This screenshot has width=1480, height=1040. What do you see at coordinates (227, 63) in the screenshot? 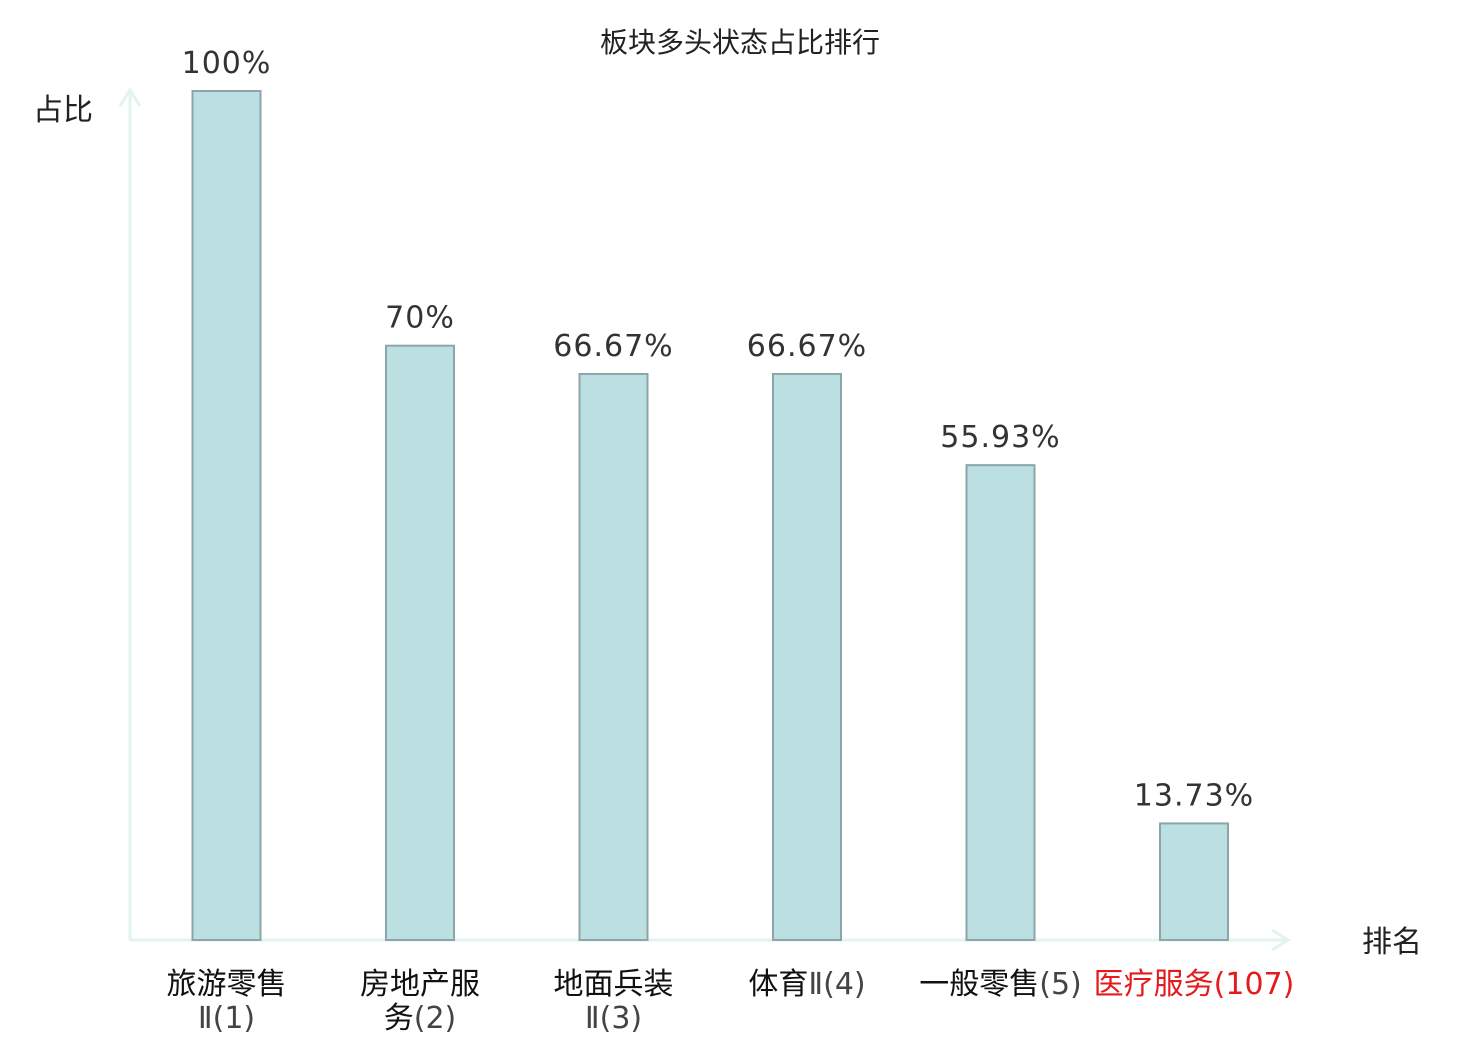
I see `bar-value-label: 100%` at bounding box center [227, 63].